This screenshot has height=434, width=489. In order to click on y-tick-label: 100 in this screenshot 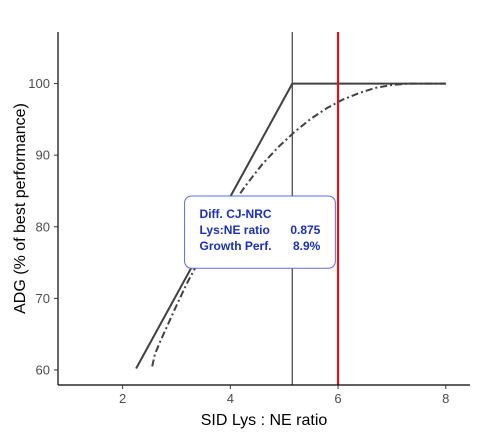, I will do `click(39, 83)`.